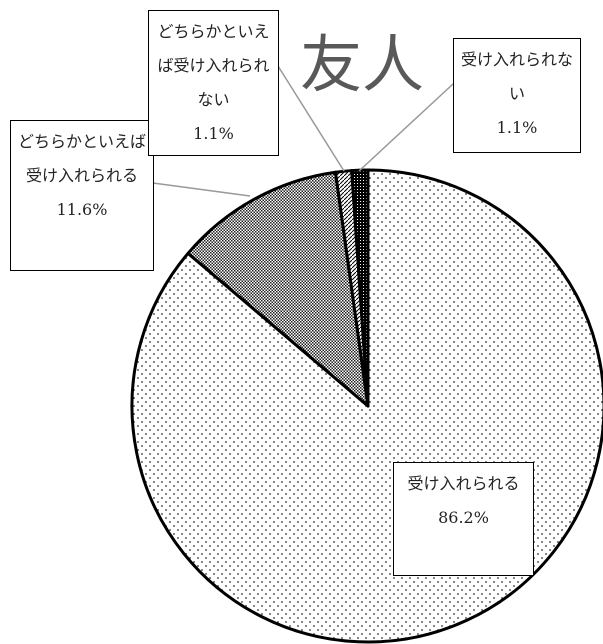 The height and width of the screenshot is (644, 603). I want to click on category-label: どちらかといえば受け入れられない, so click(213, 65).